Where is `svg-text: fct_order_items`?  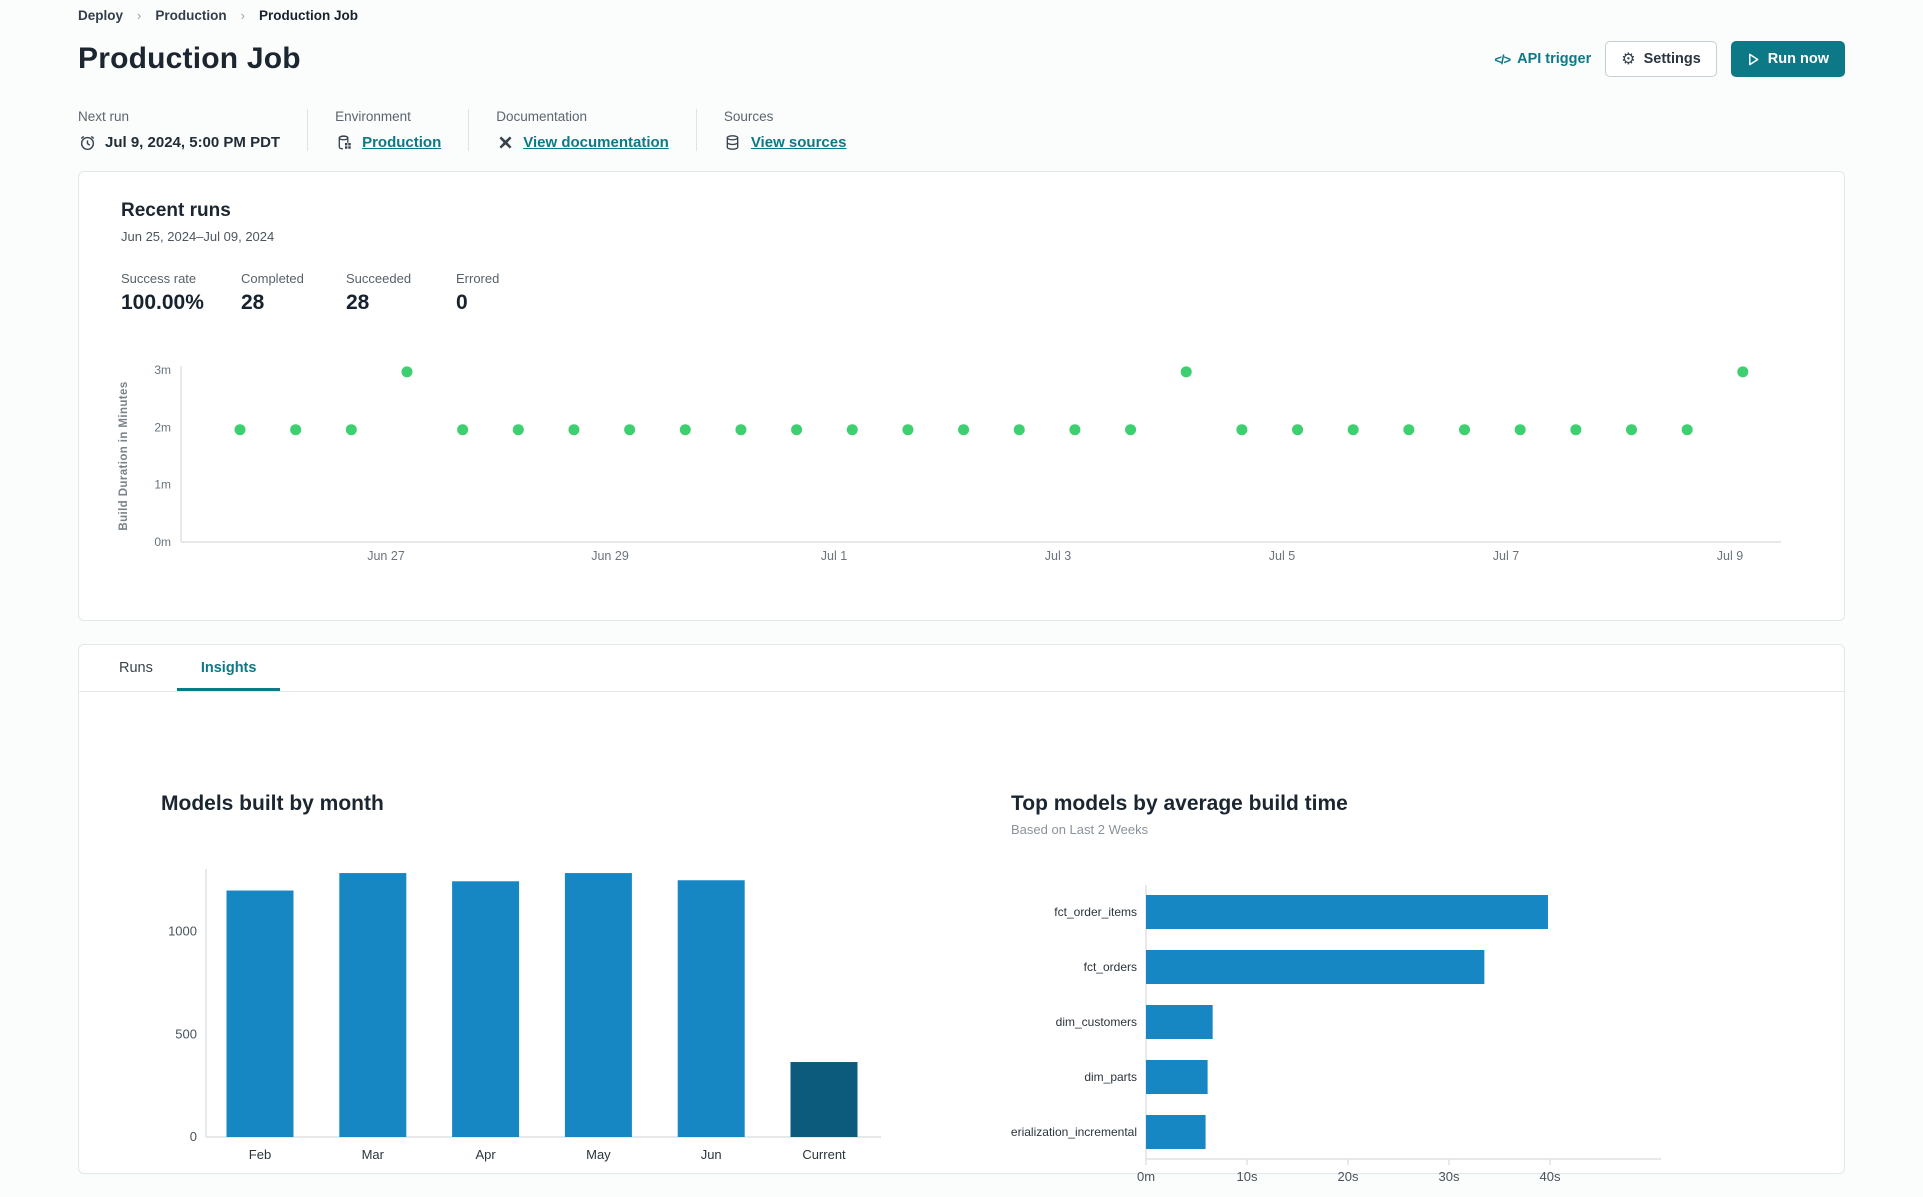 svg-text: fct_order_items is located at coordinates (1095, 912).